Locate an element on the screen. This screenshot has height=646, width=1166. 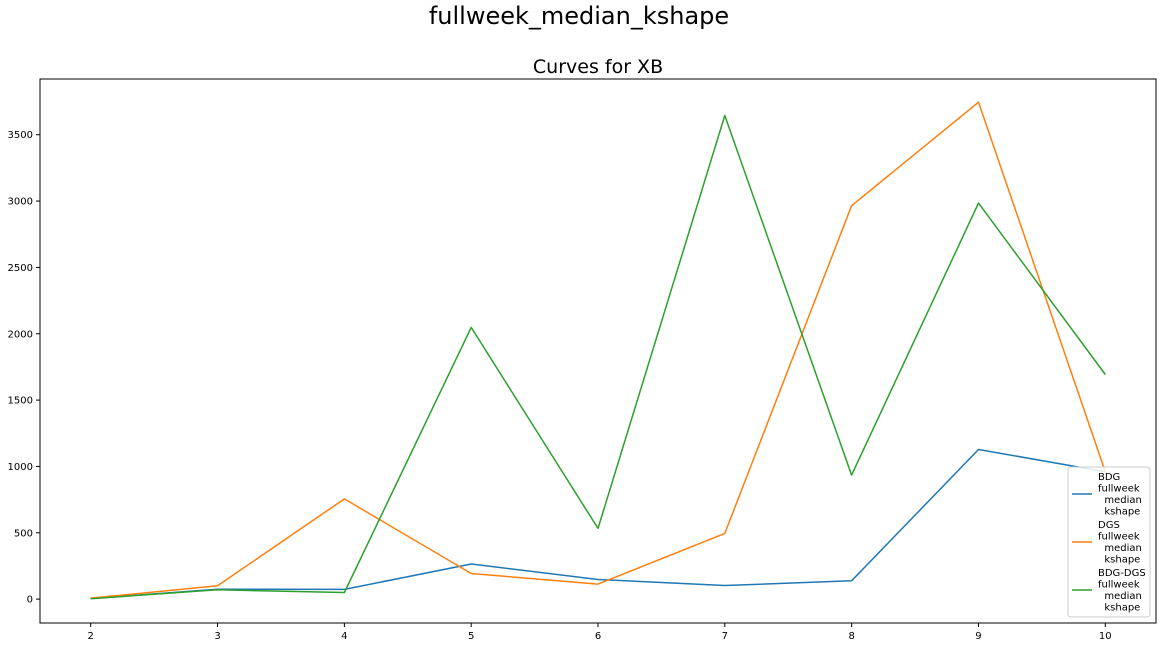
x-tick-label: 7 is located at coordinates (725, 636).